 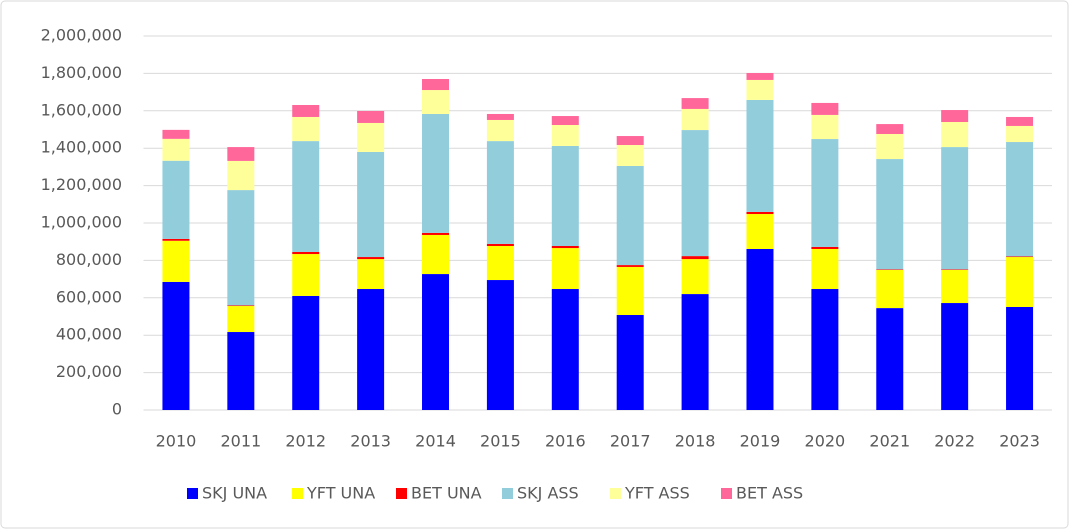 I want to click on x-tick-label: 2011, so click(x=240, y=441).